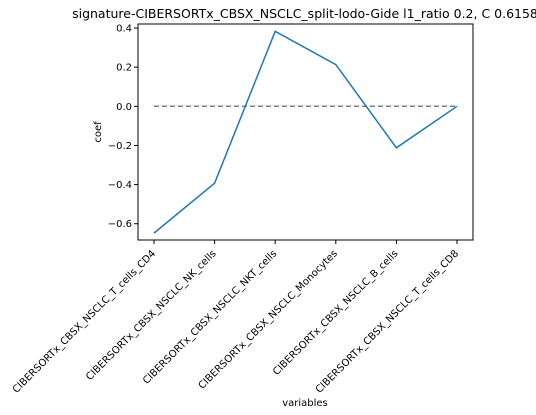  I want to click on y-tick-label: 0.0, so click(124, 107).